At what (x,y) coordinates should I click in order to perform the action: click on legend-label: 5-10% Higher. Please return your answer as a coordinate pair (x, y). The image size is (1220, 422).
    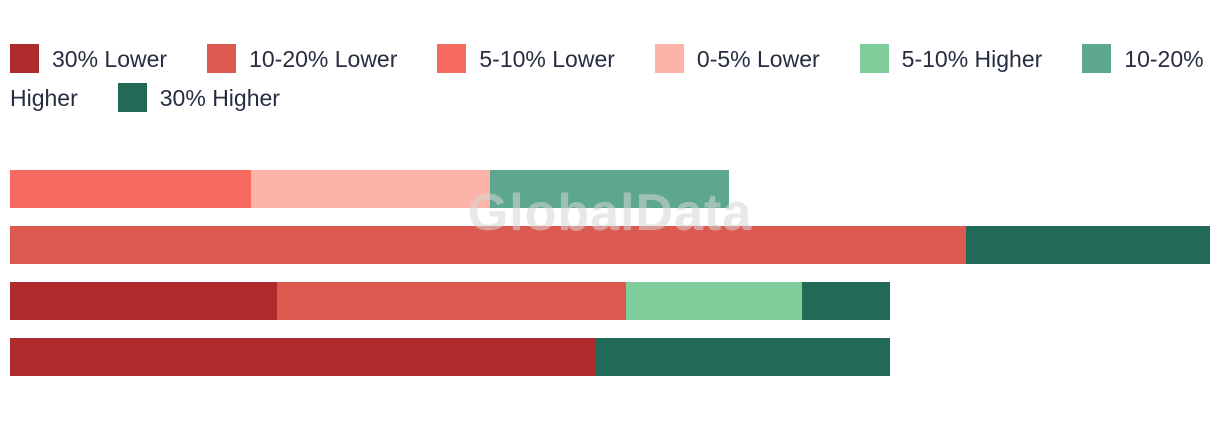
    Looking at the image, I should click on (972, 59).